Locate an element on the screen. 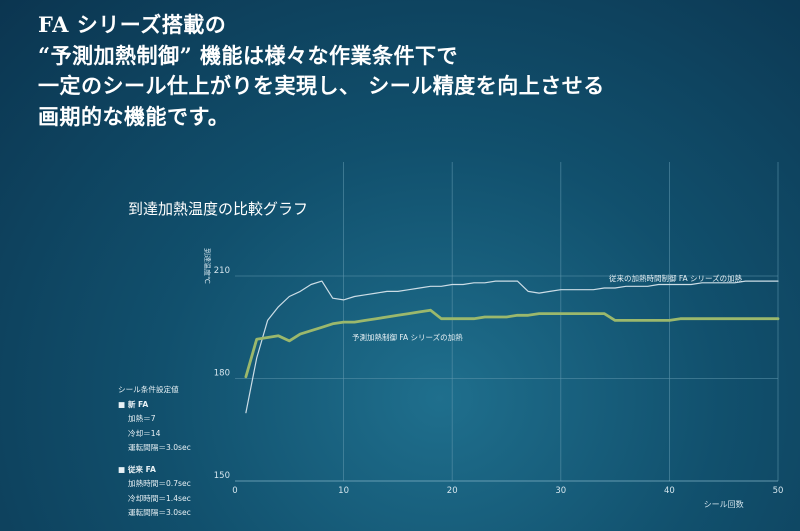  old-fa-heating-time: 加熱時間＝0.7sec is located at coordinates (159, 483).